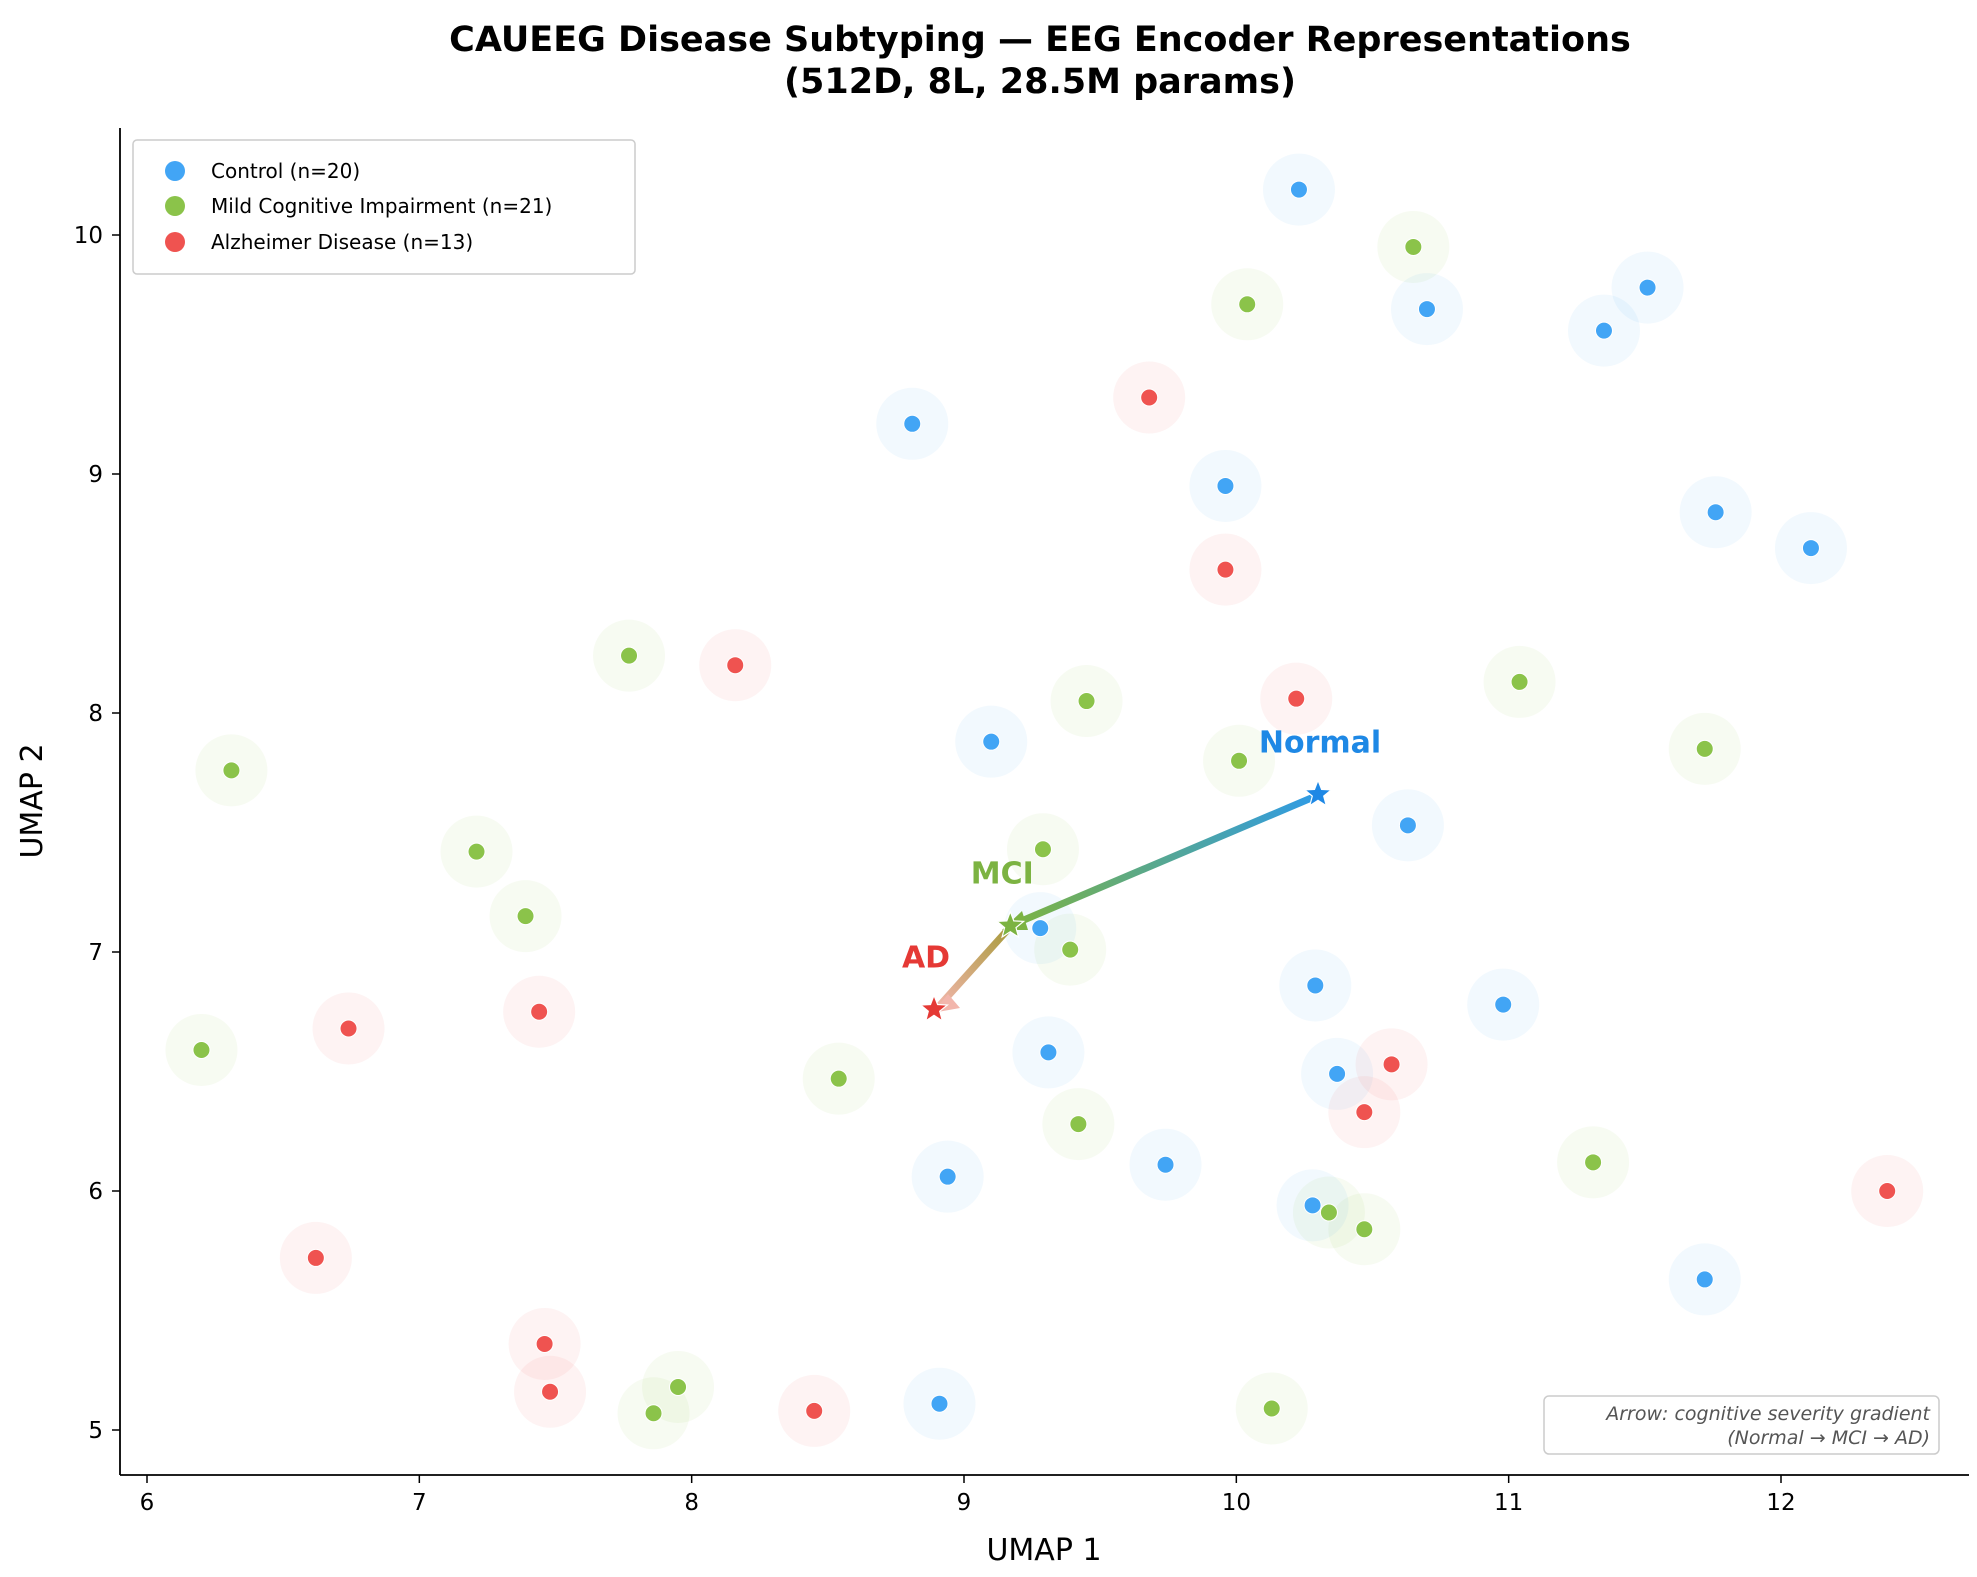  What do you see at coordinates (976, 965) in the screenshot?
I see `arrow-mci-to-ad` at bounding box center [976, 965].